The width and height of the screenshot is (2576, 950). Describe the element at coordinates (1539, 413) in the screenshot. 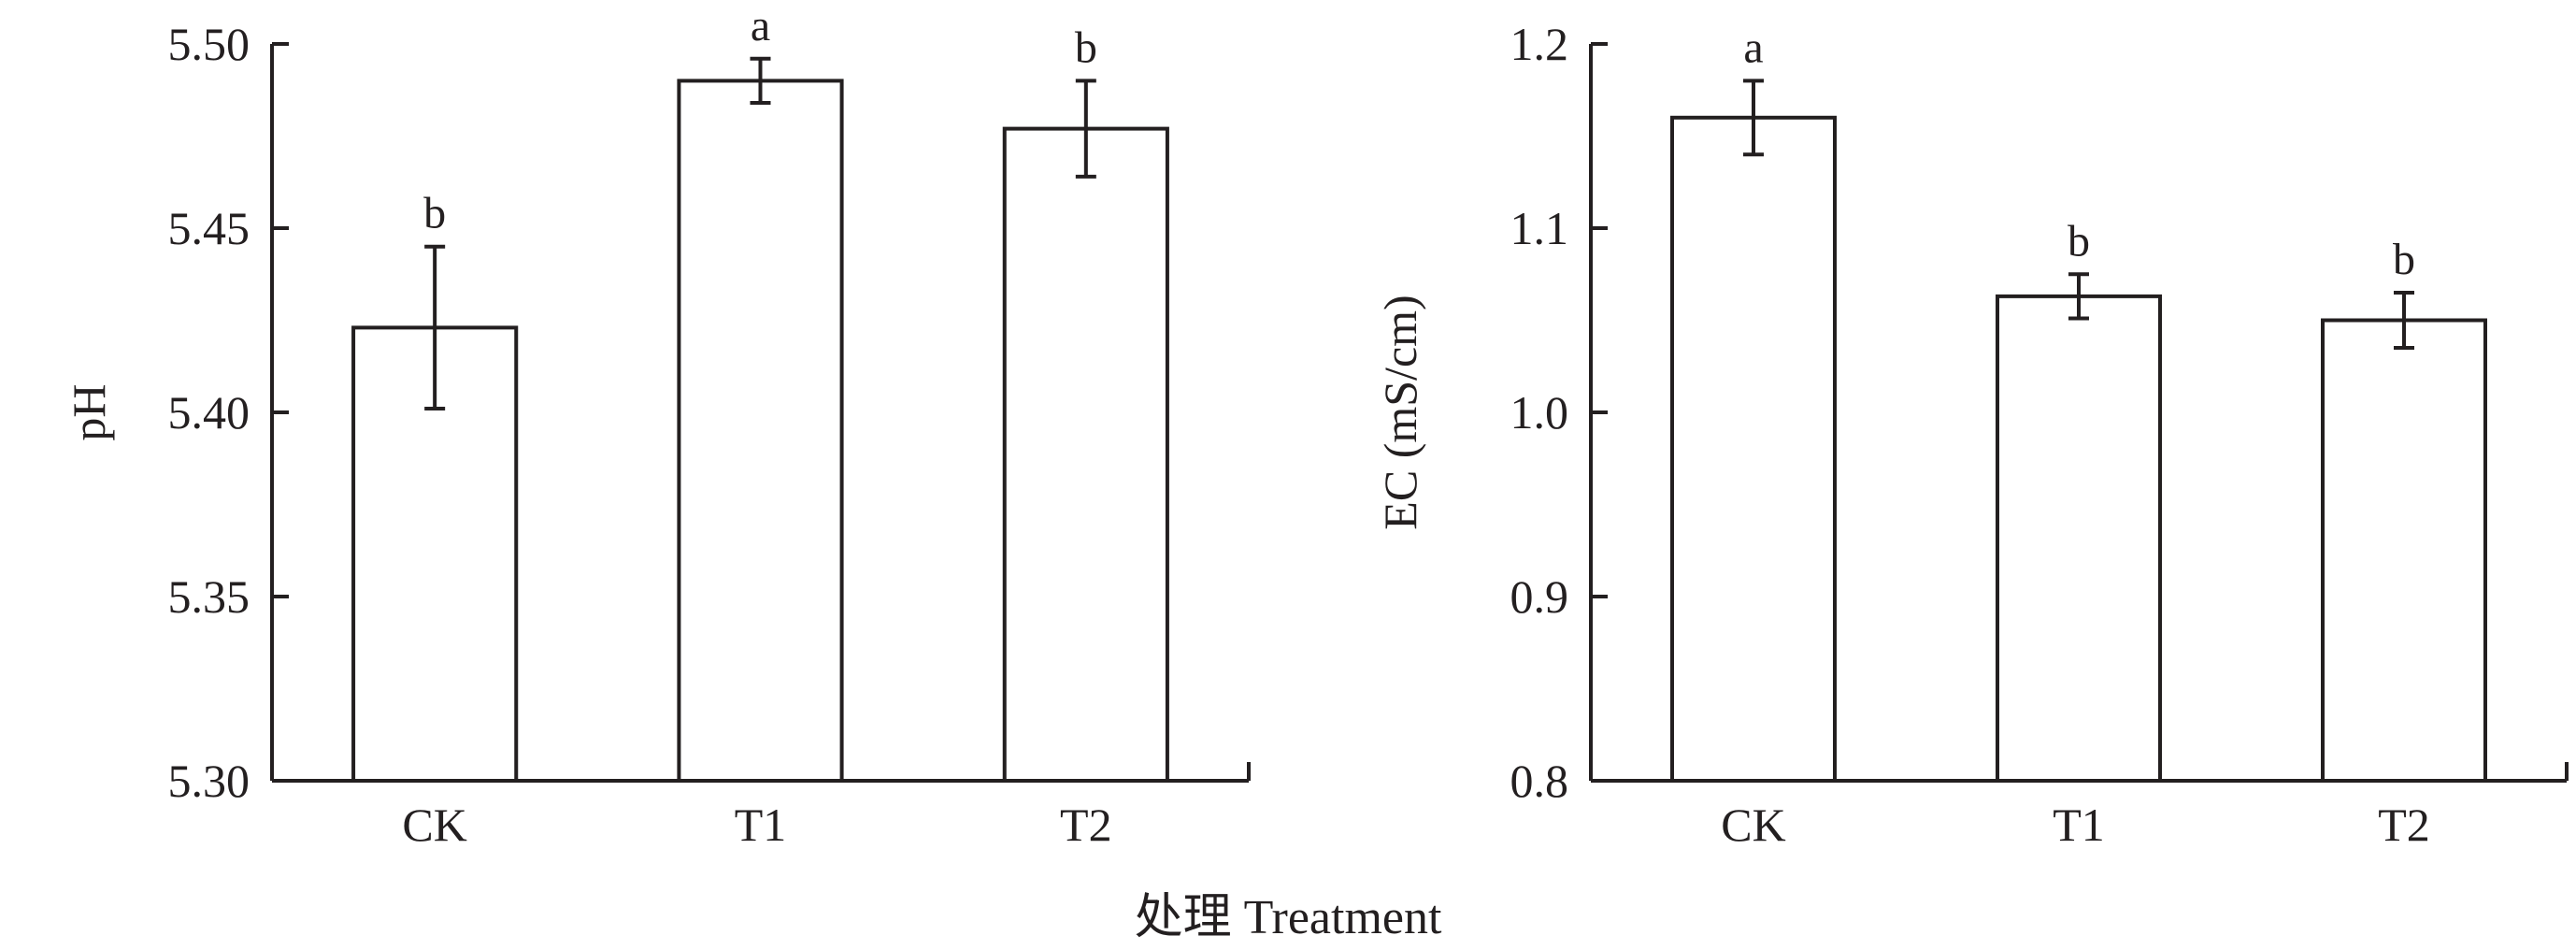

I see `ec-y-tick-label: 1.0` at that location.